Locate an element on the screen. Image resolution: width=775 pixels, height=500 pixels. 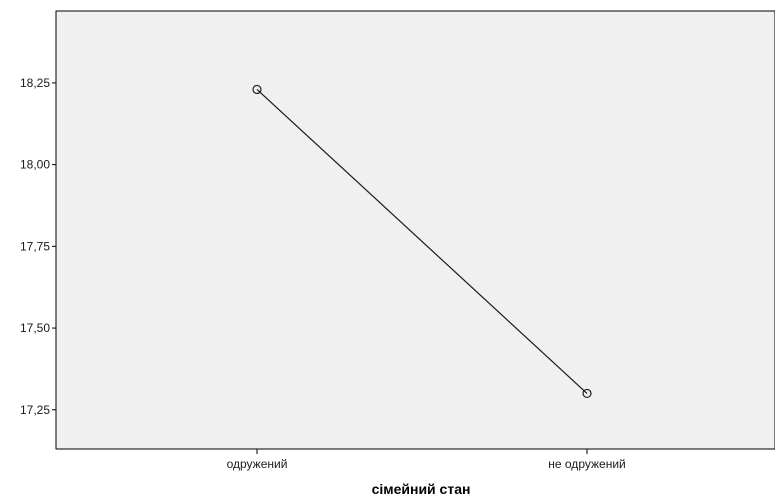
x-axis: одружений не одружений is located at coordinates (426, 460).